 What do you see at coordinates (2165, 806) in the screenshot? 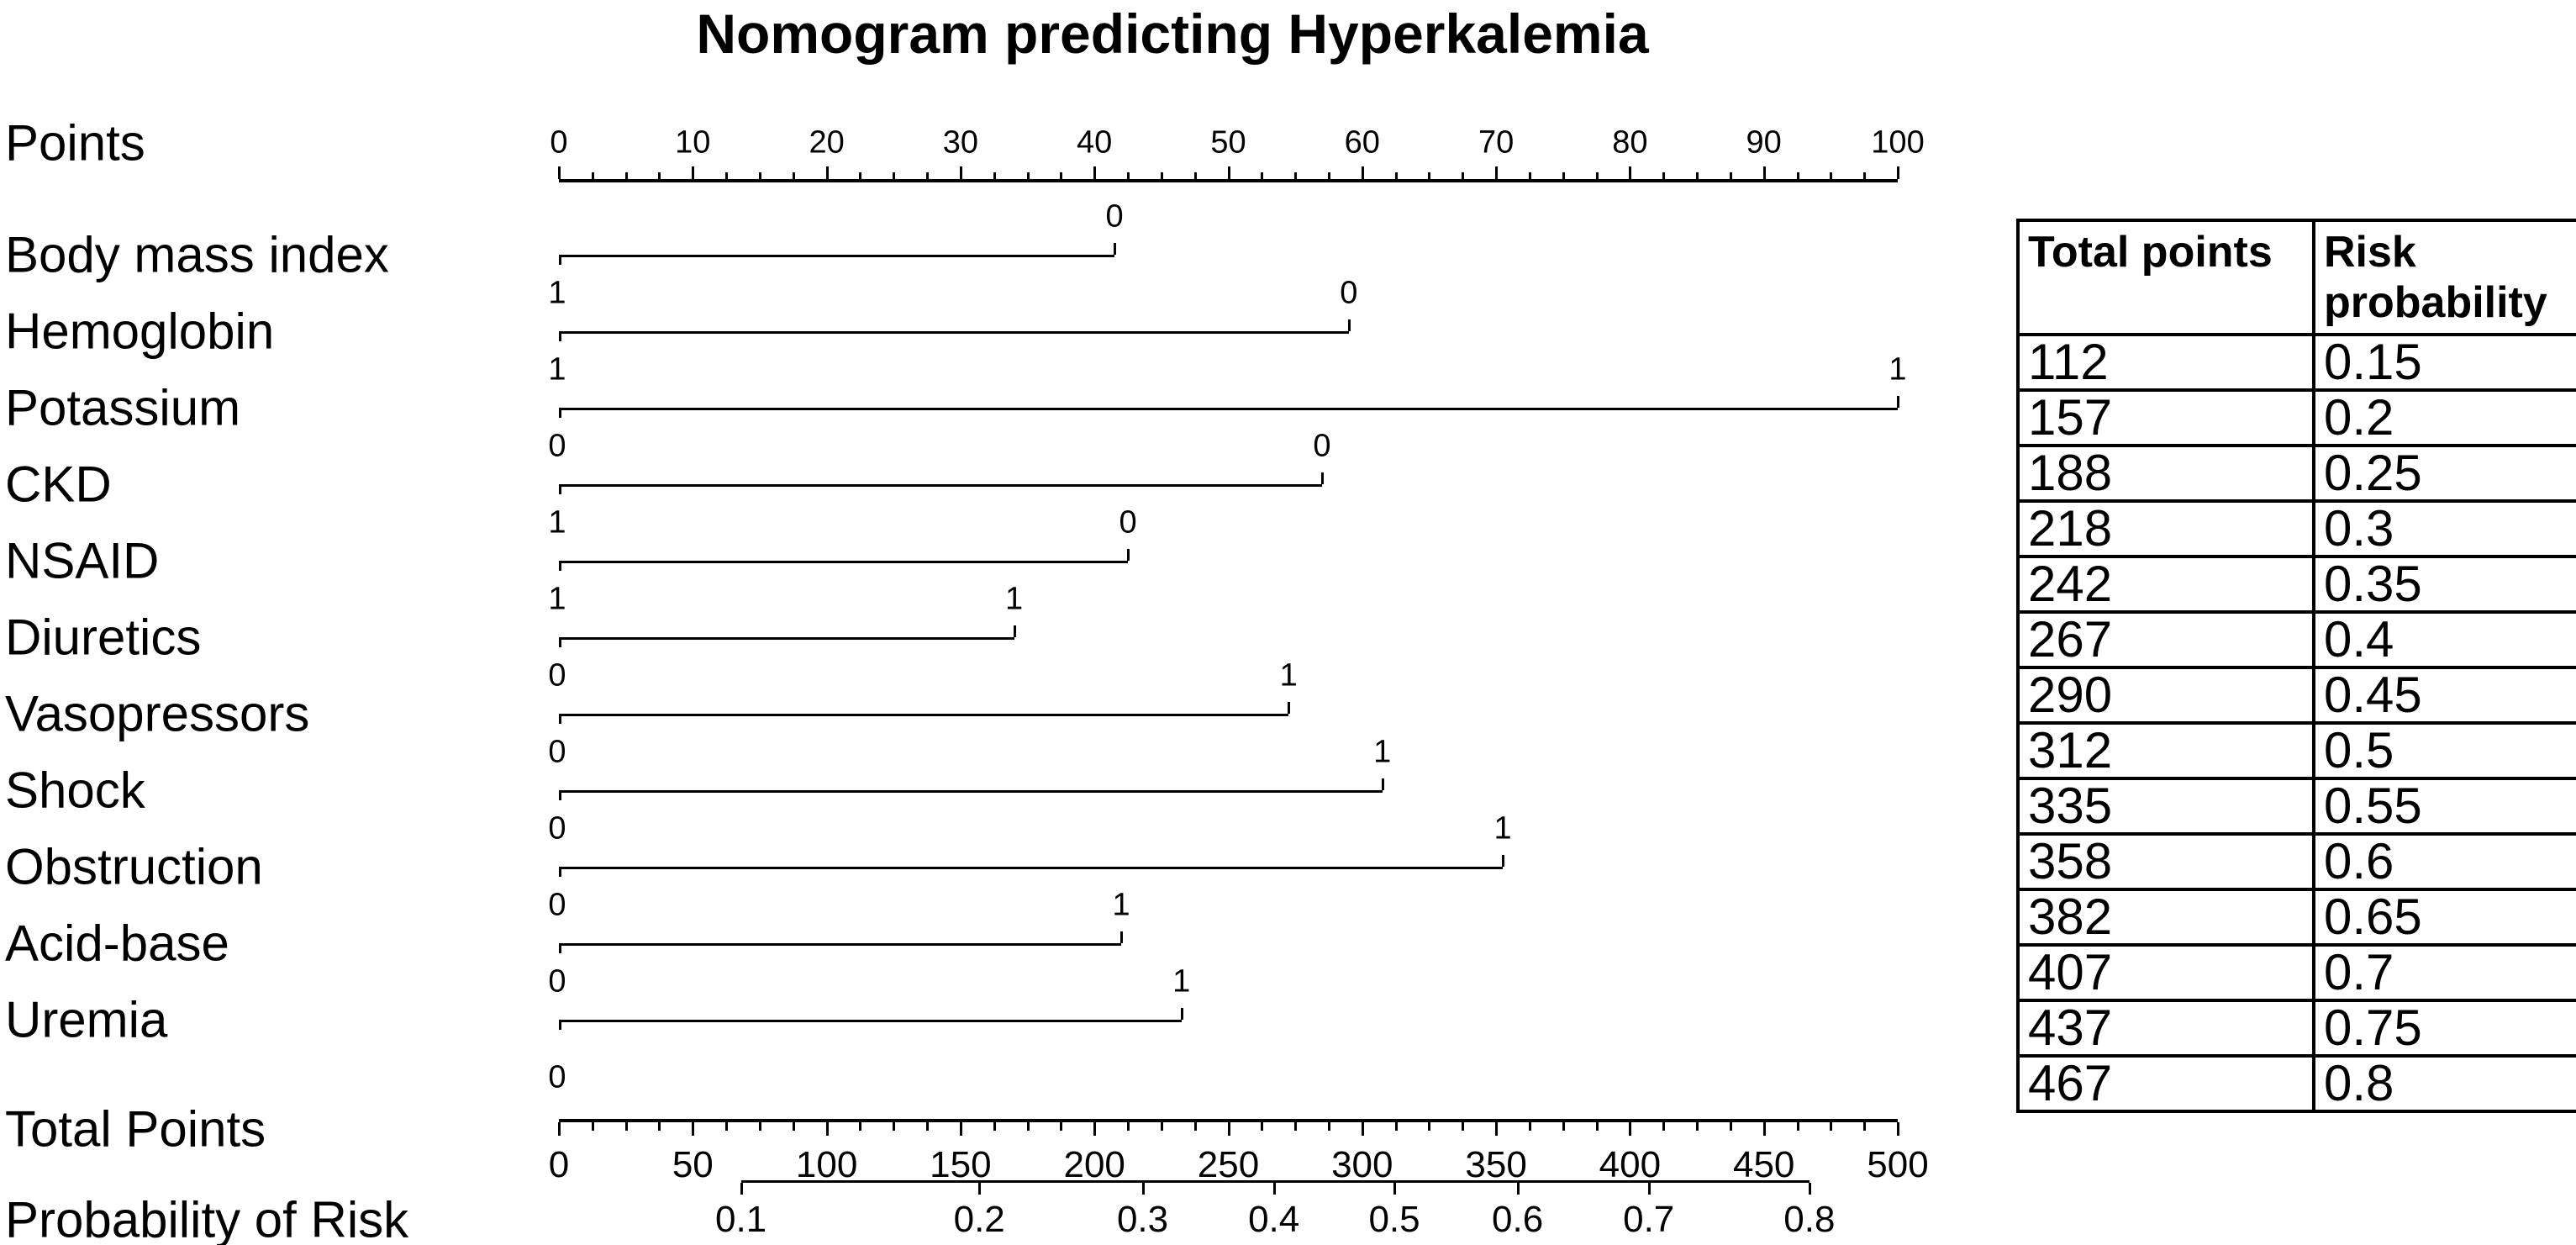
I see `total-points-cell: 335` at bounding box center [2165, 806].